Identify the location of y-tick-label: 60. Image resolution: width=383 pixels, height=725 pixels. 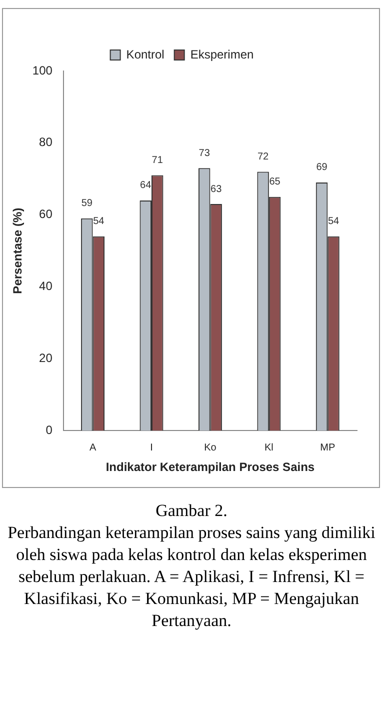
(46, 214).